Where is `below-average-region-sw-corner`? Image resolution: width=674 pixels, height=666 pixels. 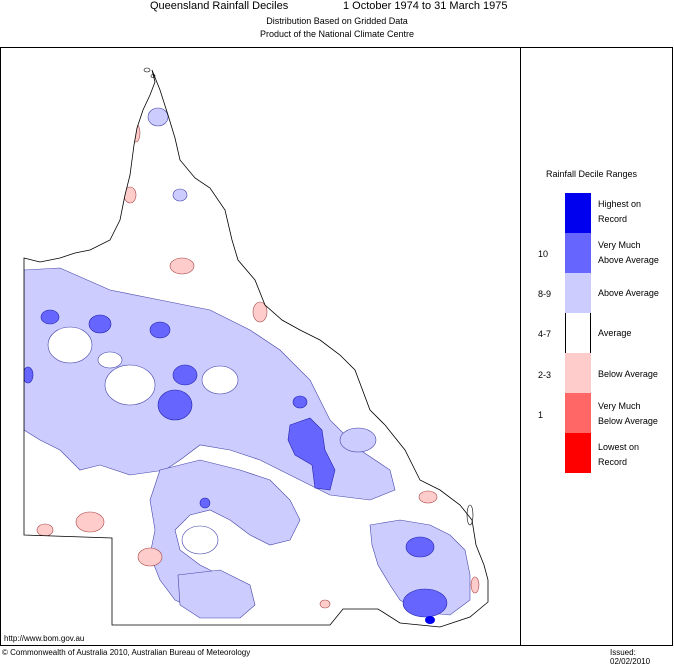 below-average-region-sw-corner is located at coordinates (45, 530).